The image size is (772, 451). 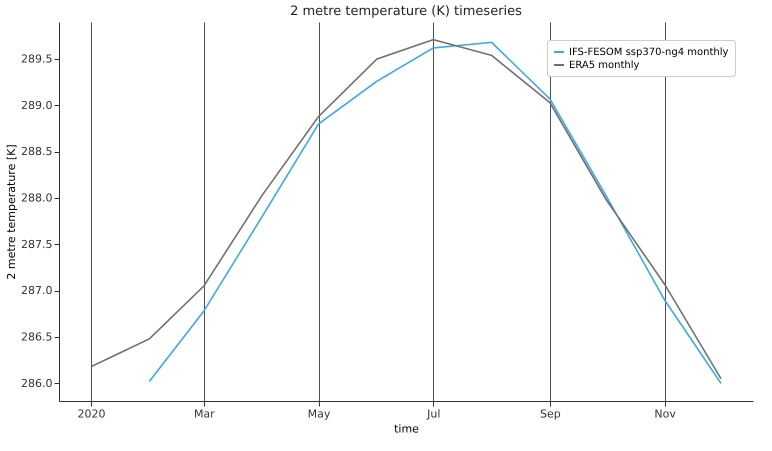 What do you see at coordinates (205, 414) in the screenshot?
I see `x-tick-label: Mar` at bounding box center [205, 414].